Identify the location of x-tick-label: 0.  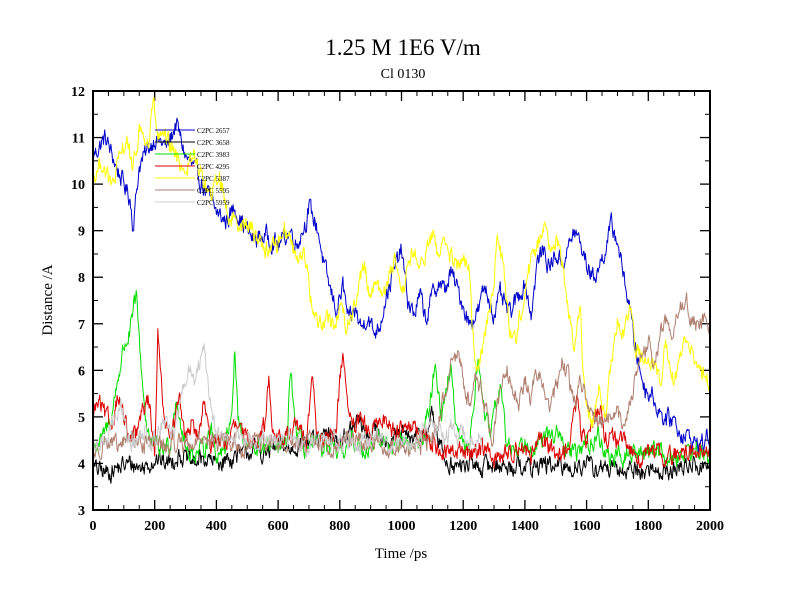
(93, 526).